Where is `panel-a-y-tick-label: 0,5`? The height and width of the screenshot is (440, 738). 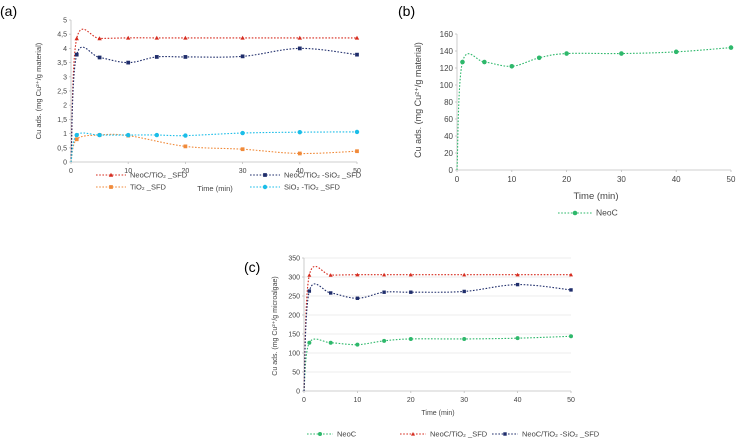 panel-a-y-tick-label: 0,5 is located at coordinates (62, 148).